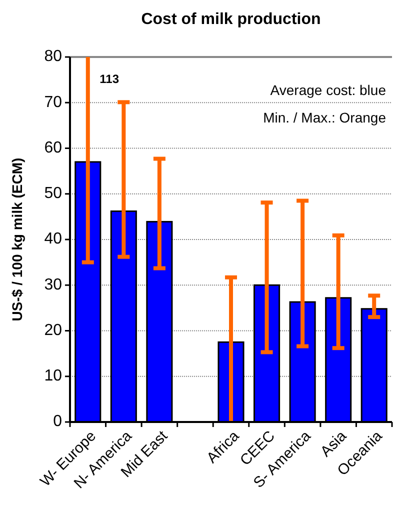 This screenshot has height=524, width=404. Describe the element at coordinates (110, 79) in the screenshot. I see `annotation: 113` at that location.